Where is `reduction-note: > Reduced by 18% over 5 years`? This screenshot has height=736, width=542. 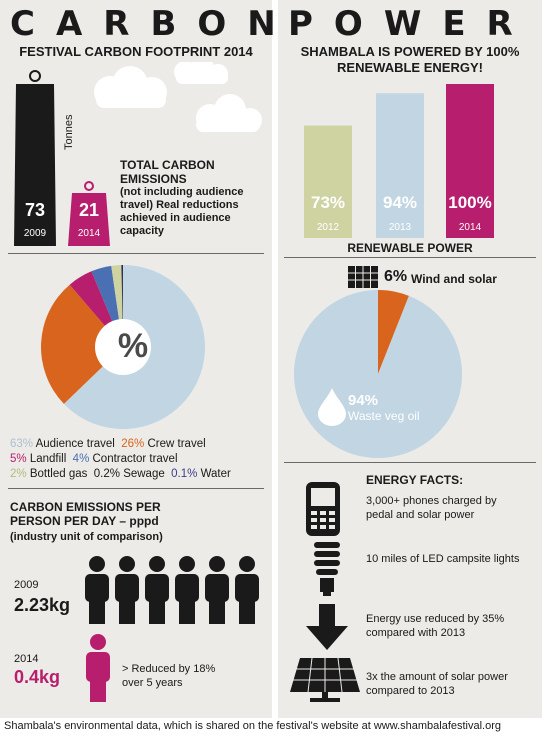 reduction-note: > Reduced by 18% over 5 years is located at coordinates (169, 676).